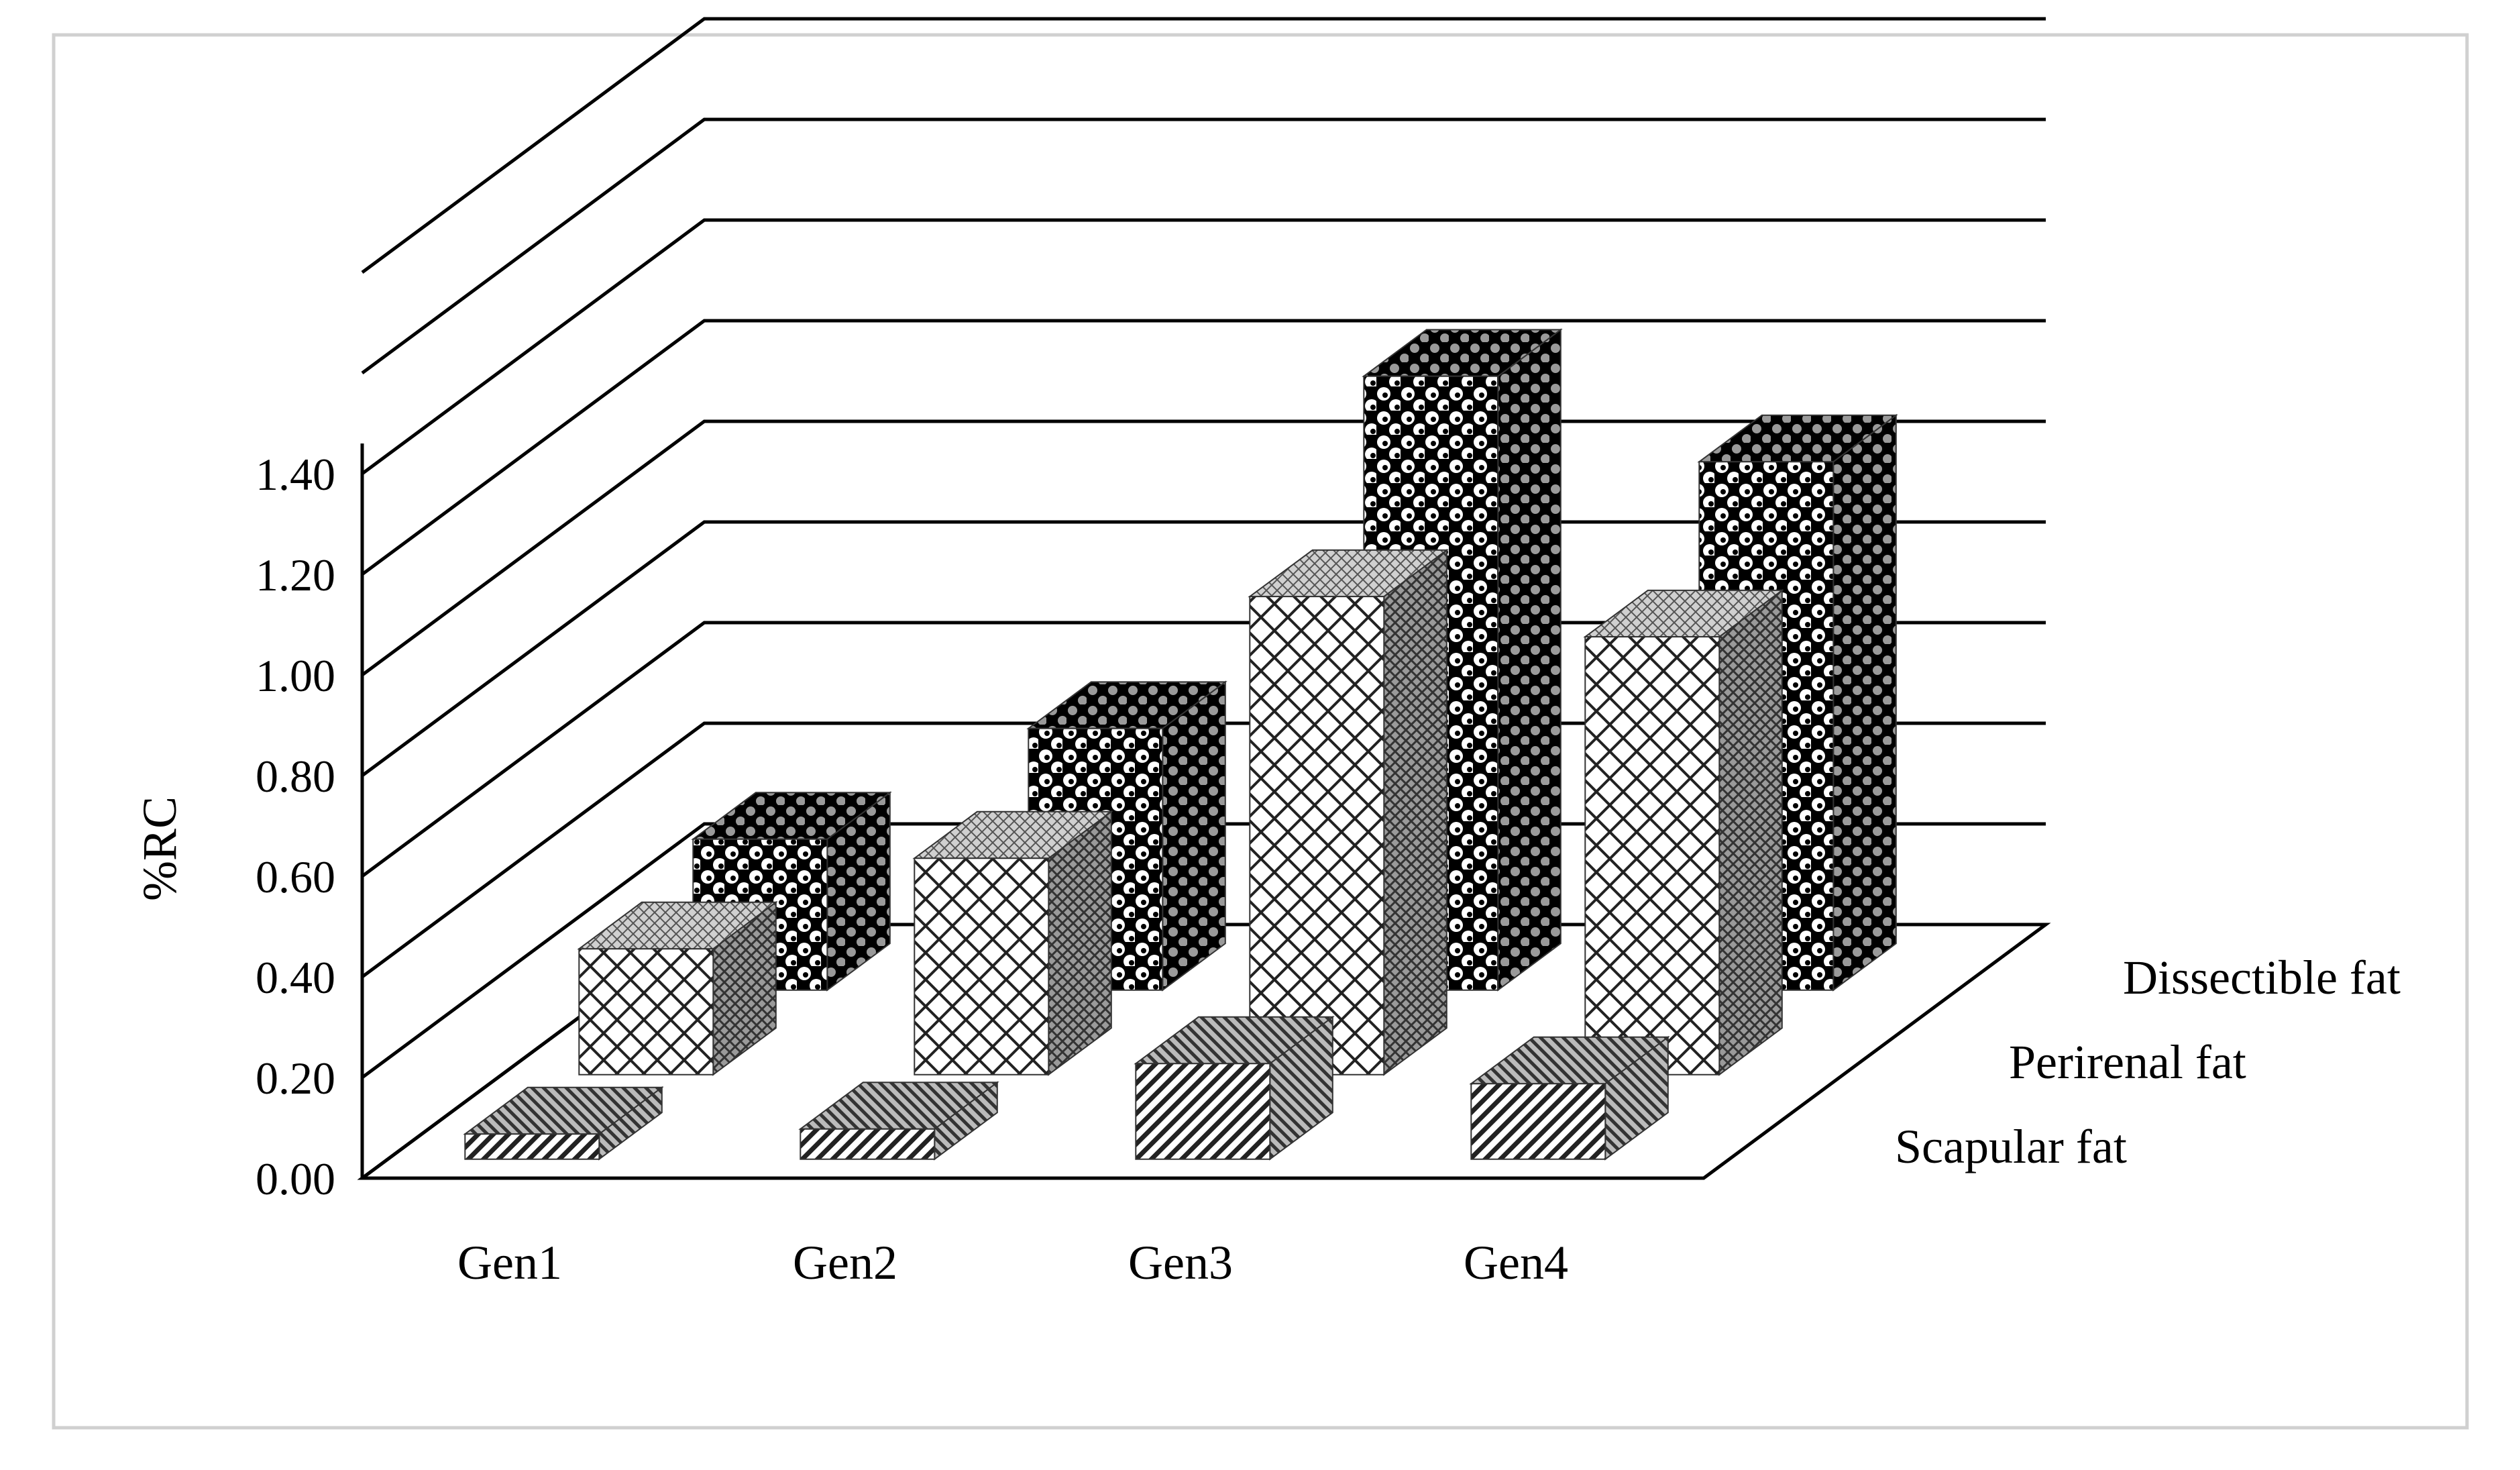 The height and width of the screenshot is (1470, 2520). I want to click on x-tick-label: Gen2, so click(845, 1263).